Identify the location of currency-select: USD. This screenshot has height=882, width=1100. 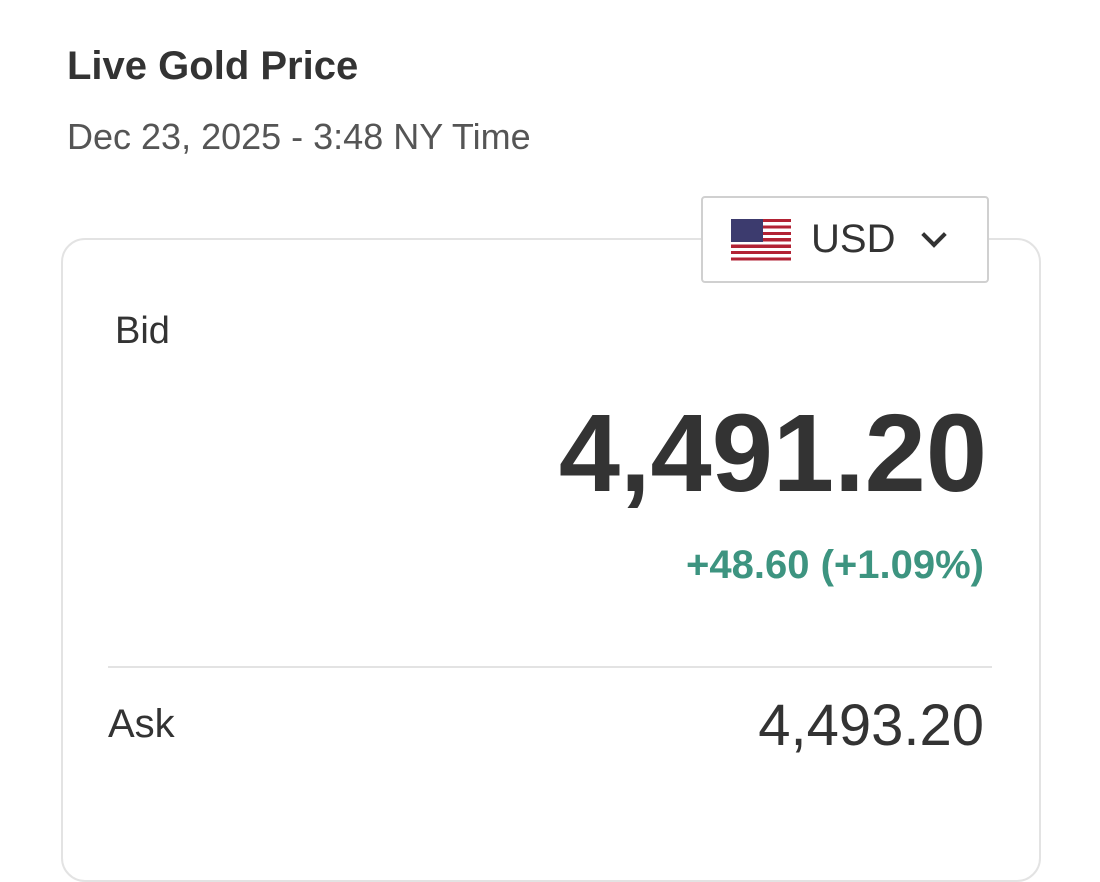
(845, 239).